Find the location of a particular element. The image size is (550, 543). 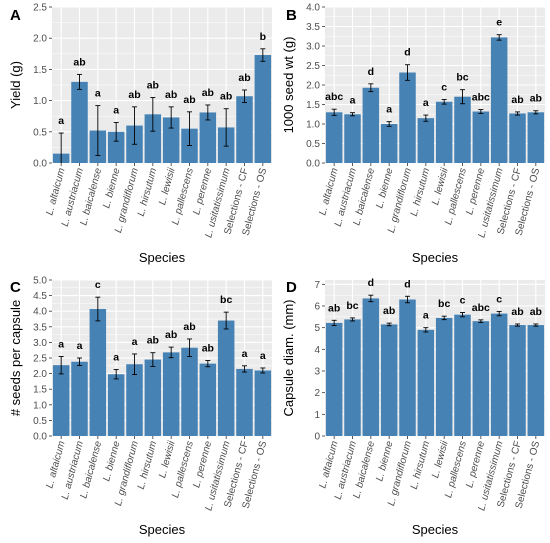

x-tick-label: L. lewisii is located at coordinates (167, 459).